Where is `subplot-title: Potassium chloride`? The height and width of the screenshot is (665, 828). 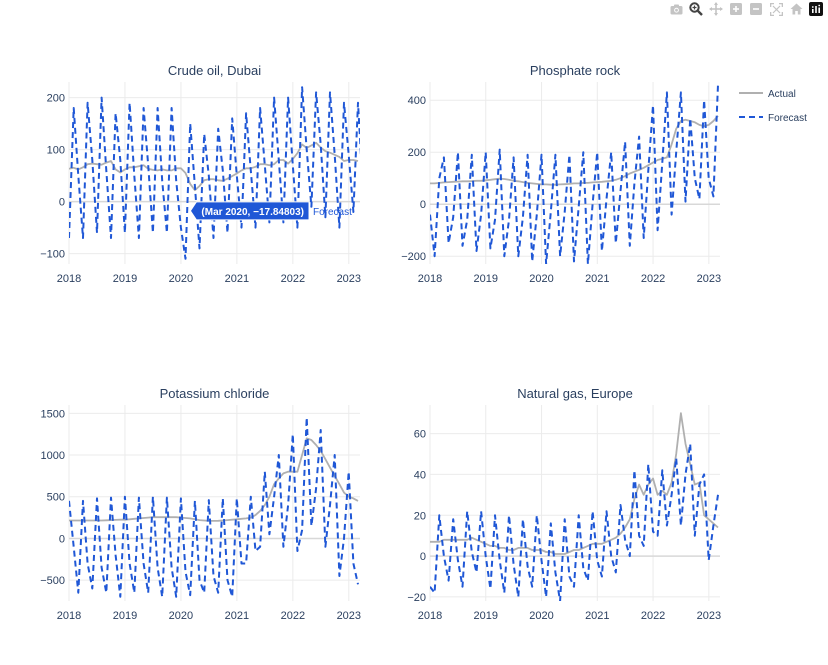
subplot-title: Potassium chloride is located at coordinates (215, 393).